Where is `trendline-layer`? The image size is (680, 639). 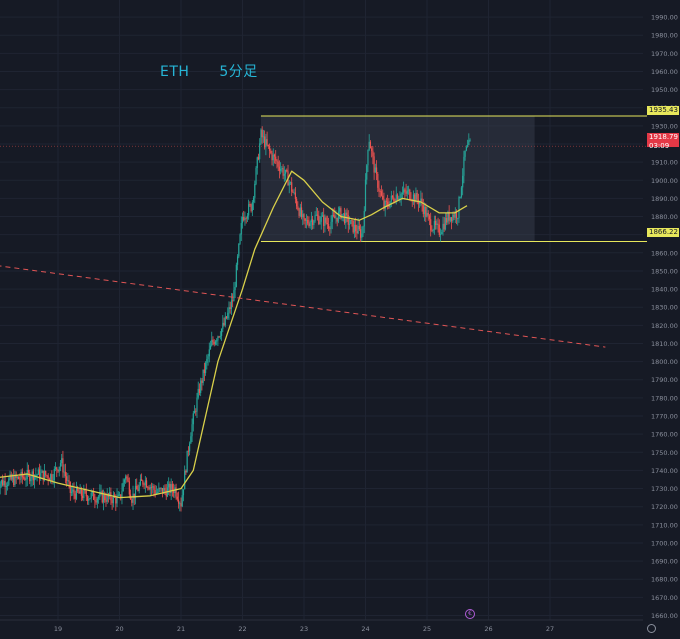 trendline-layer is located at coordinates (303, 306).